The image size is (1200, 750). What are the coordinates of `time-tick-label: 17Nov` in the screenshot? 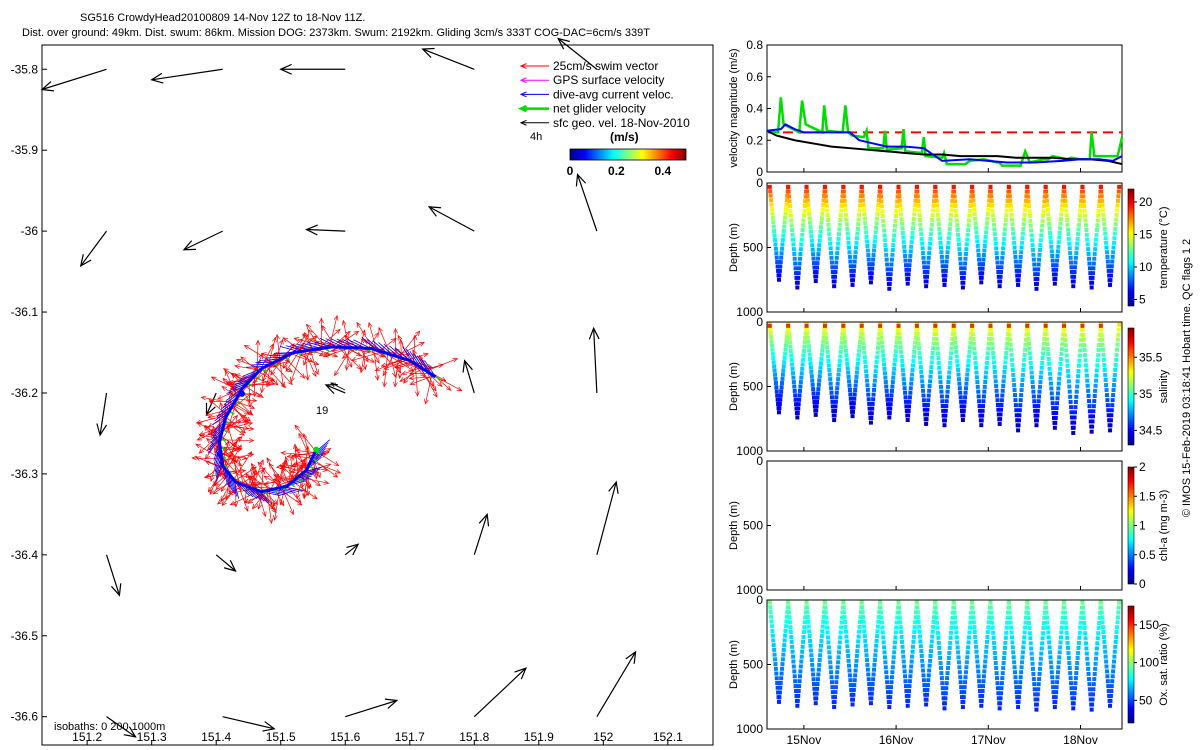 It's located at (988, 740).